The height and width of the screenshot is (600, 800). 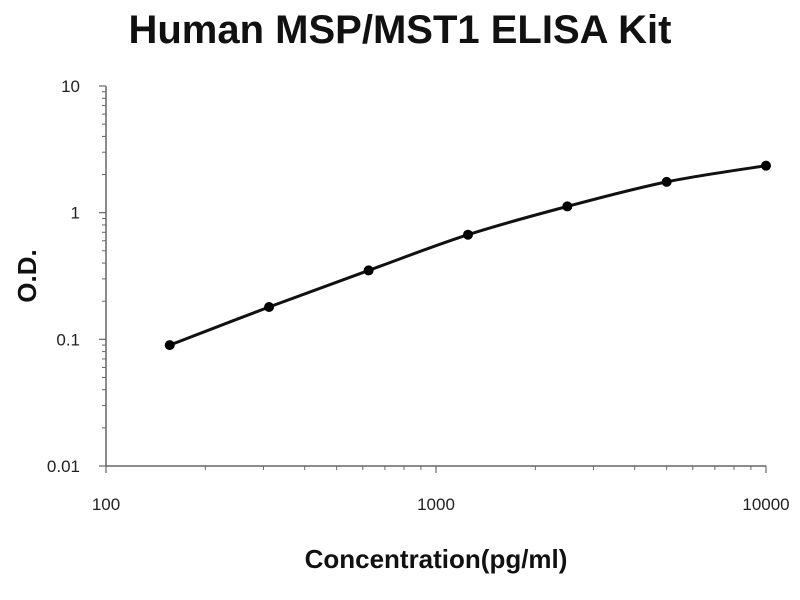 I want to click on y-tick-label: 0.01, so click(x=63, y=466).